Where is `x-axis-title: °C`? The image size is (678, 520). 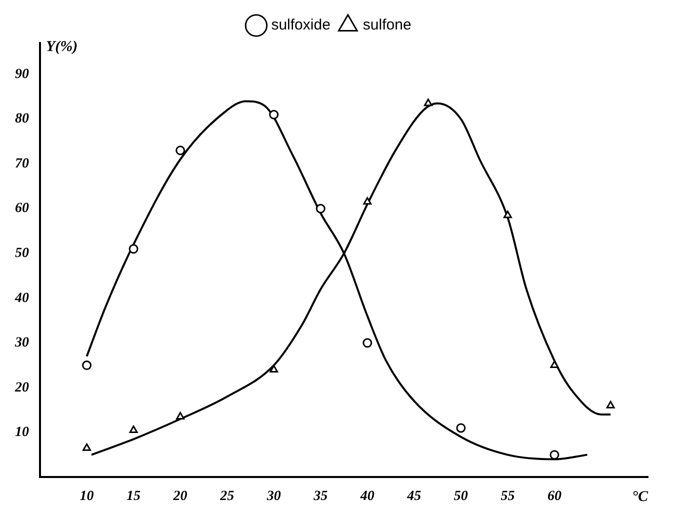 x-axis-title: °C is located at coordinates (640, 497).